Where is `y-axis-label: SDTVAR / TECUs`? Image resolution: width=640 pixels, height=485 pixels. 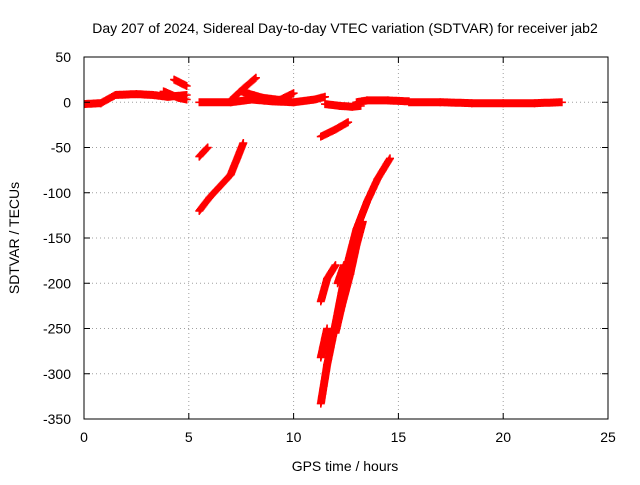
y-axis-label: SDTVAR / TECUs is located at coordinates (14, 238).